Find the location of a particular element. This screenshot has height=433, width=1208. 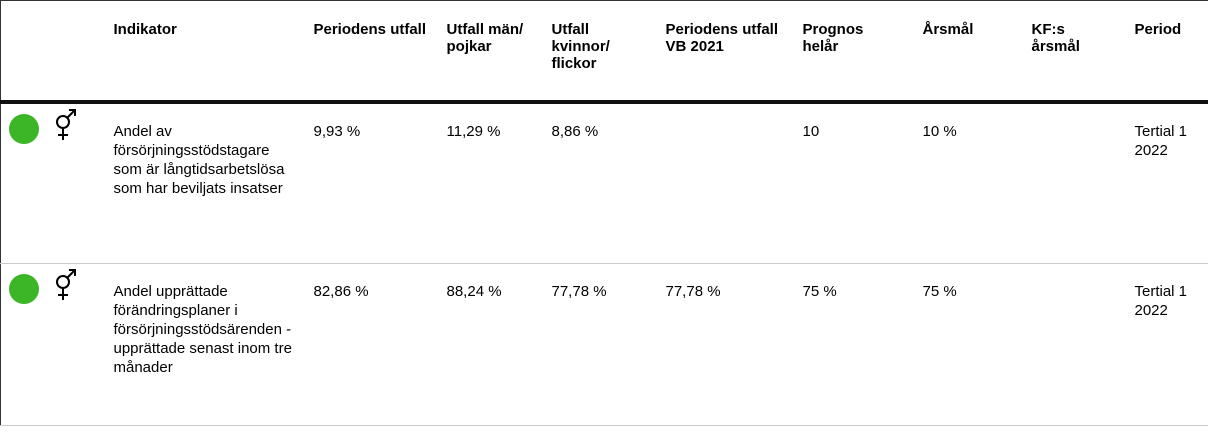

header-cell: Årsmål is located at coordinates (967, 52).